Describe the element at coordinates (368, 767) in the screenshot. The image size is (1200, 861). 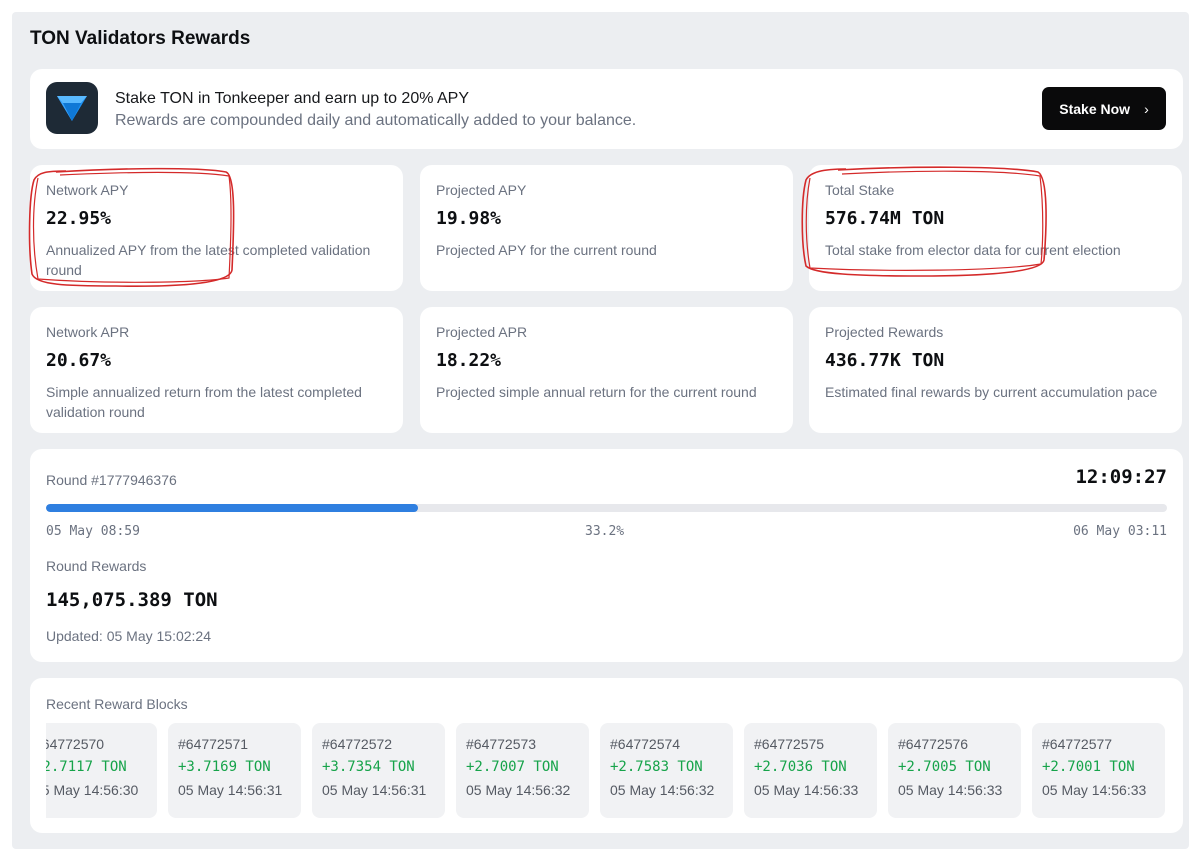
I see `block-reward-amount: +3.7354 TON` at that location.